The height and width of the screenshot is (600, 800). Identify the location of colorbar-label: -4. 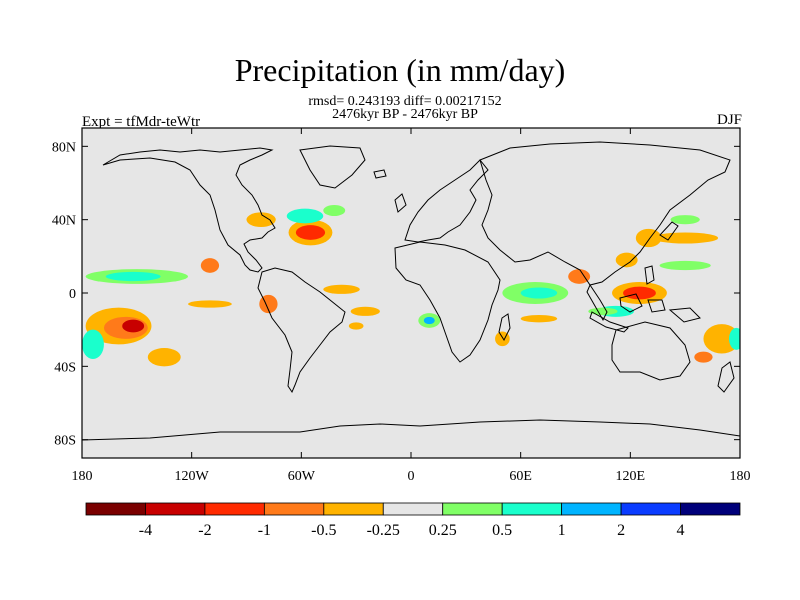
(145, 530).